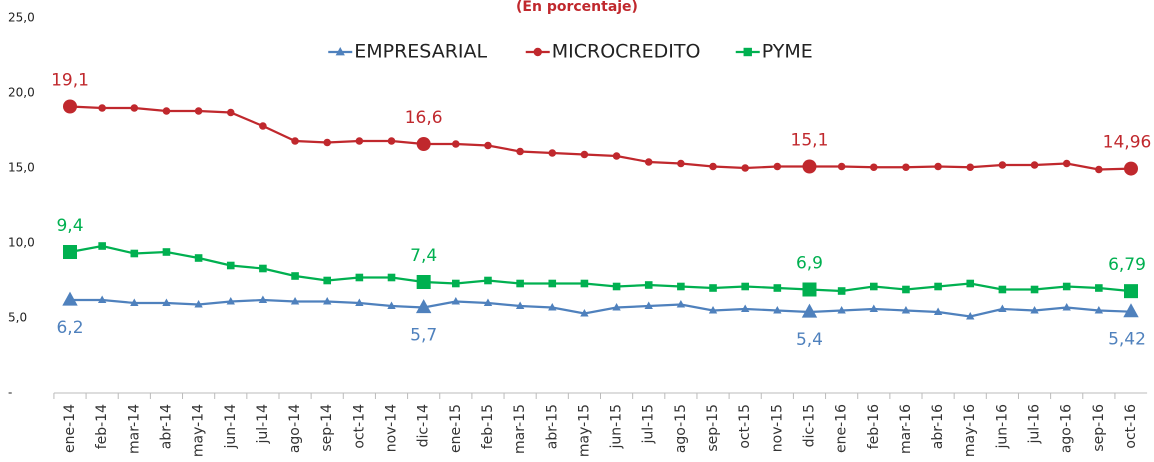 This screenshot has height=462, width=1154. Describe the element at coordinates (1131, 426) in the screenshot. I see `x-tick-label: oct-16` at that location.